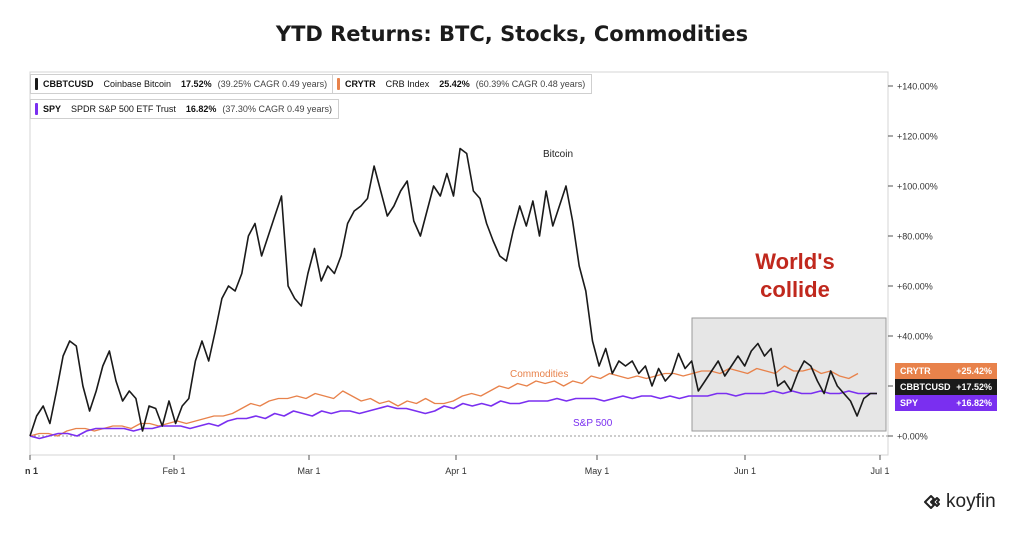 The image size is (1024, 533). I want to click on x-tick-label: Jul 1, so click(879, 471).